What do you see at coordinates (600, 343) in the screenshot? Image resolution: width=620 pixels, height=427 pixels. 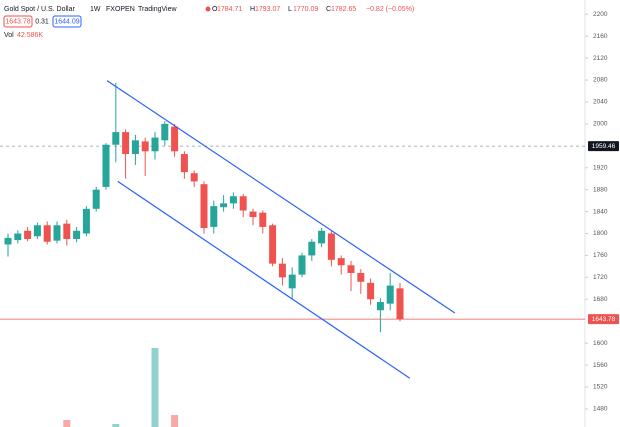 I see `y-tick-label: 1600` at bounding box center [600, 343].